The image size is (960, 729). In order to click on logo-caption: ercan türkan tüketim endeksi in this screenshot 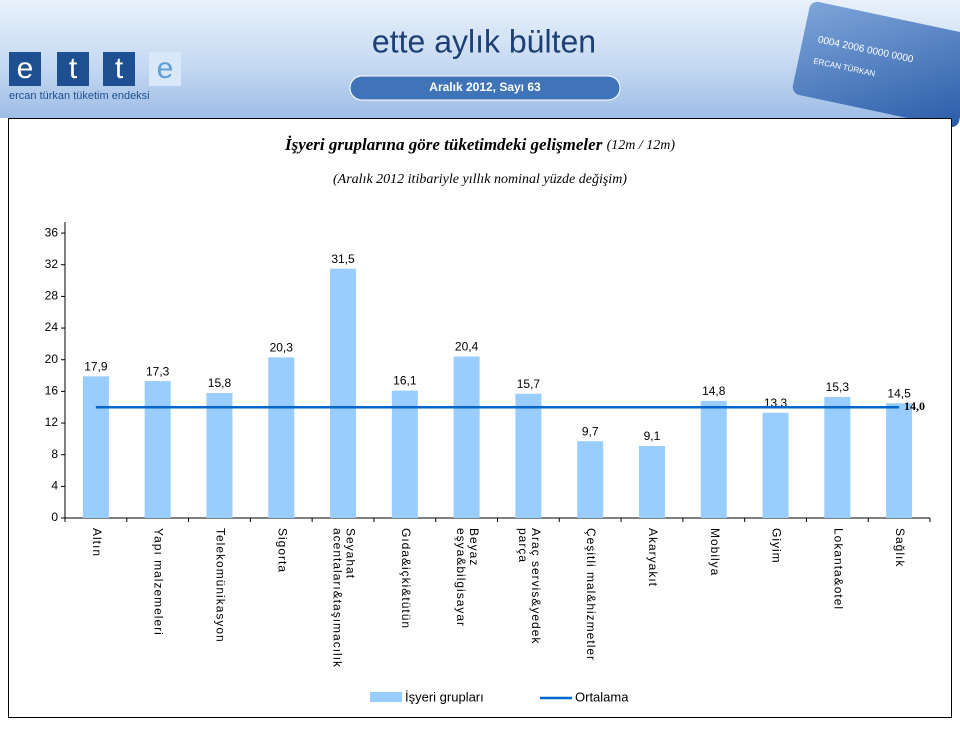, I will do `click(79, 96)`.